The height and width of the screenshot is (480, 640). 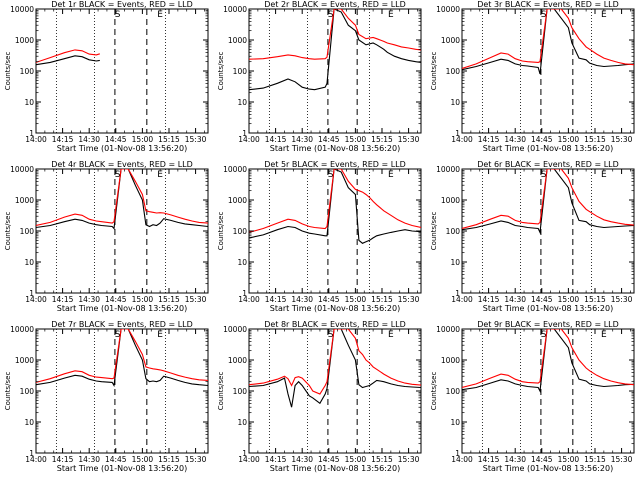 What do you see at coordinates (89, 139) in the screenshot?
I see `x-tick-label: 14:30` at bounding box center [89, 139].